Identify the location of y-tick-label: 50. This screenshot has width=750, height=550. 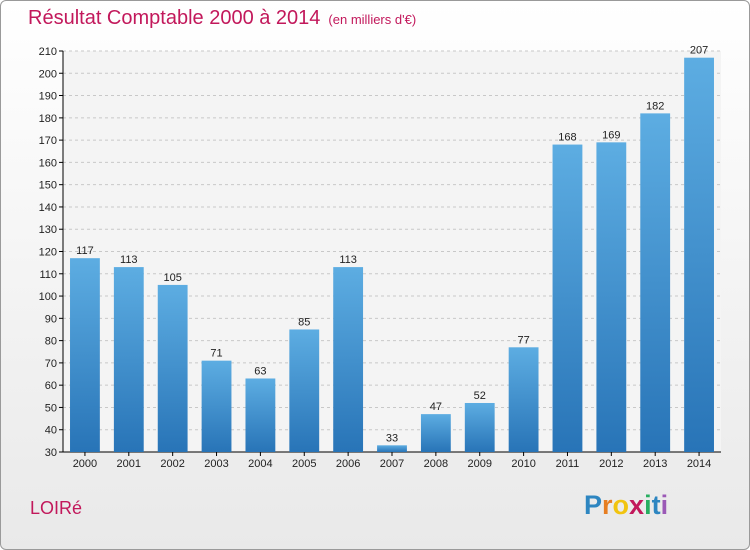
(51, 408).